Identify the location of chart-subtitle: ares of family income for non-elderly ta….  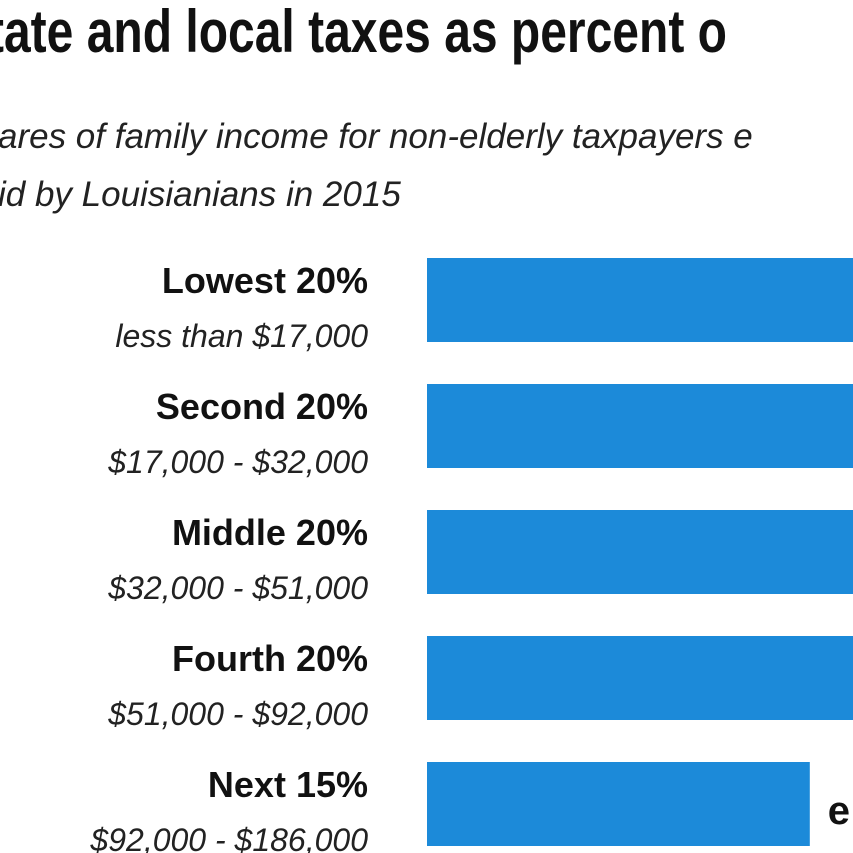
(376, 166).